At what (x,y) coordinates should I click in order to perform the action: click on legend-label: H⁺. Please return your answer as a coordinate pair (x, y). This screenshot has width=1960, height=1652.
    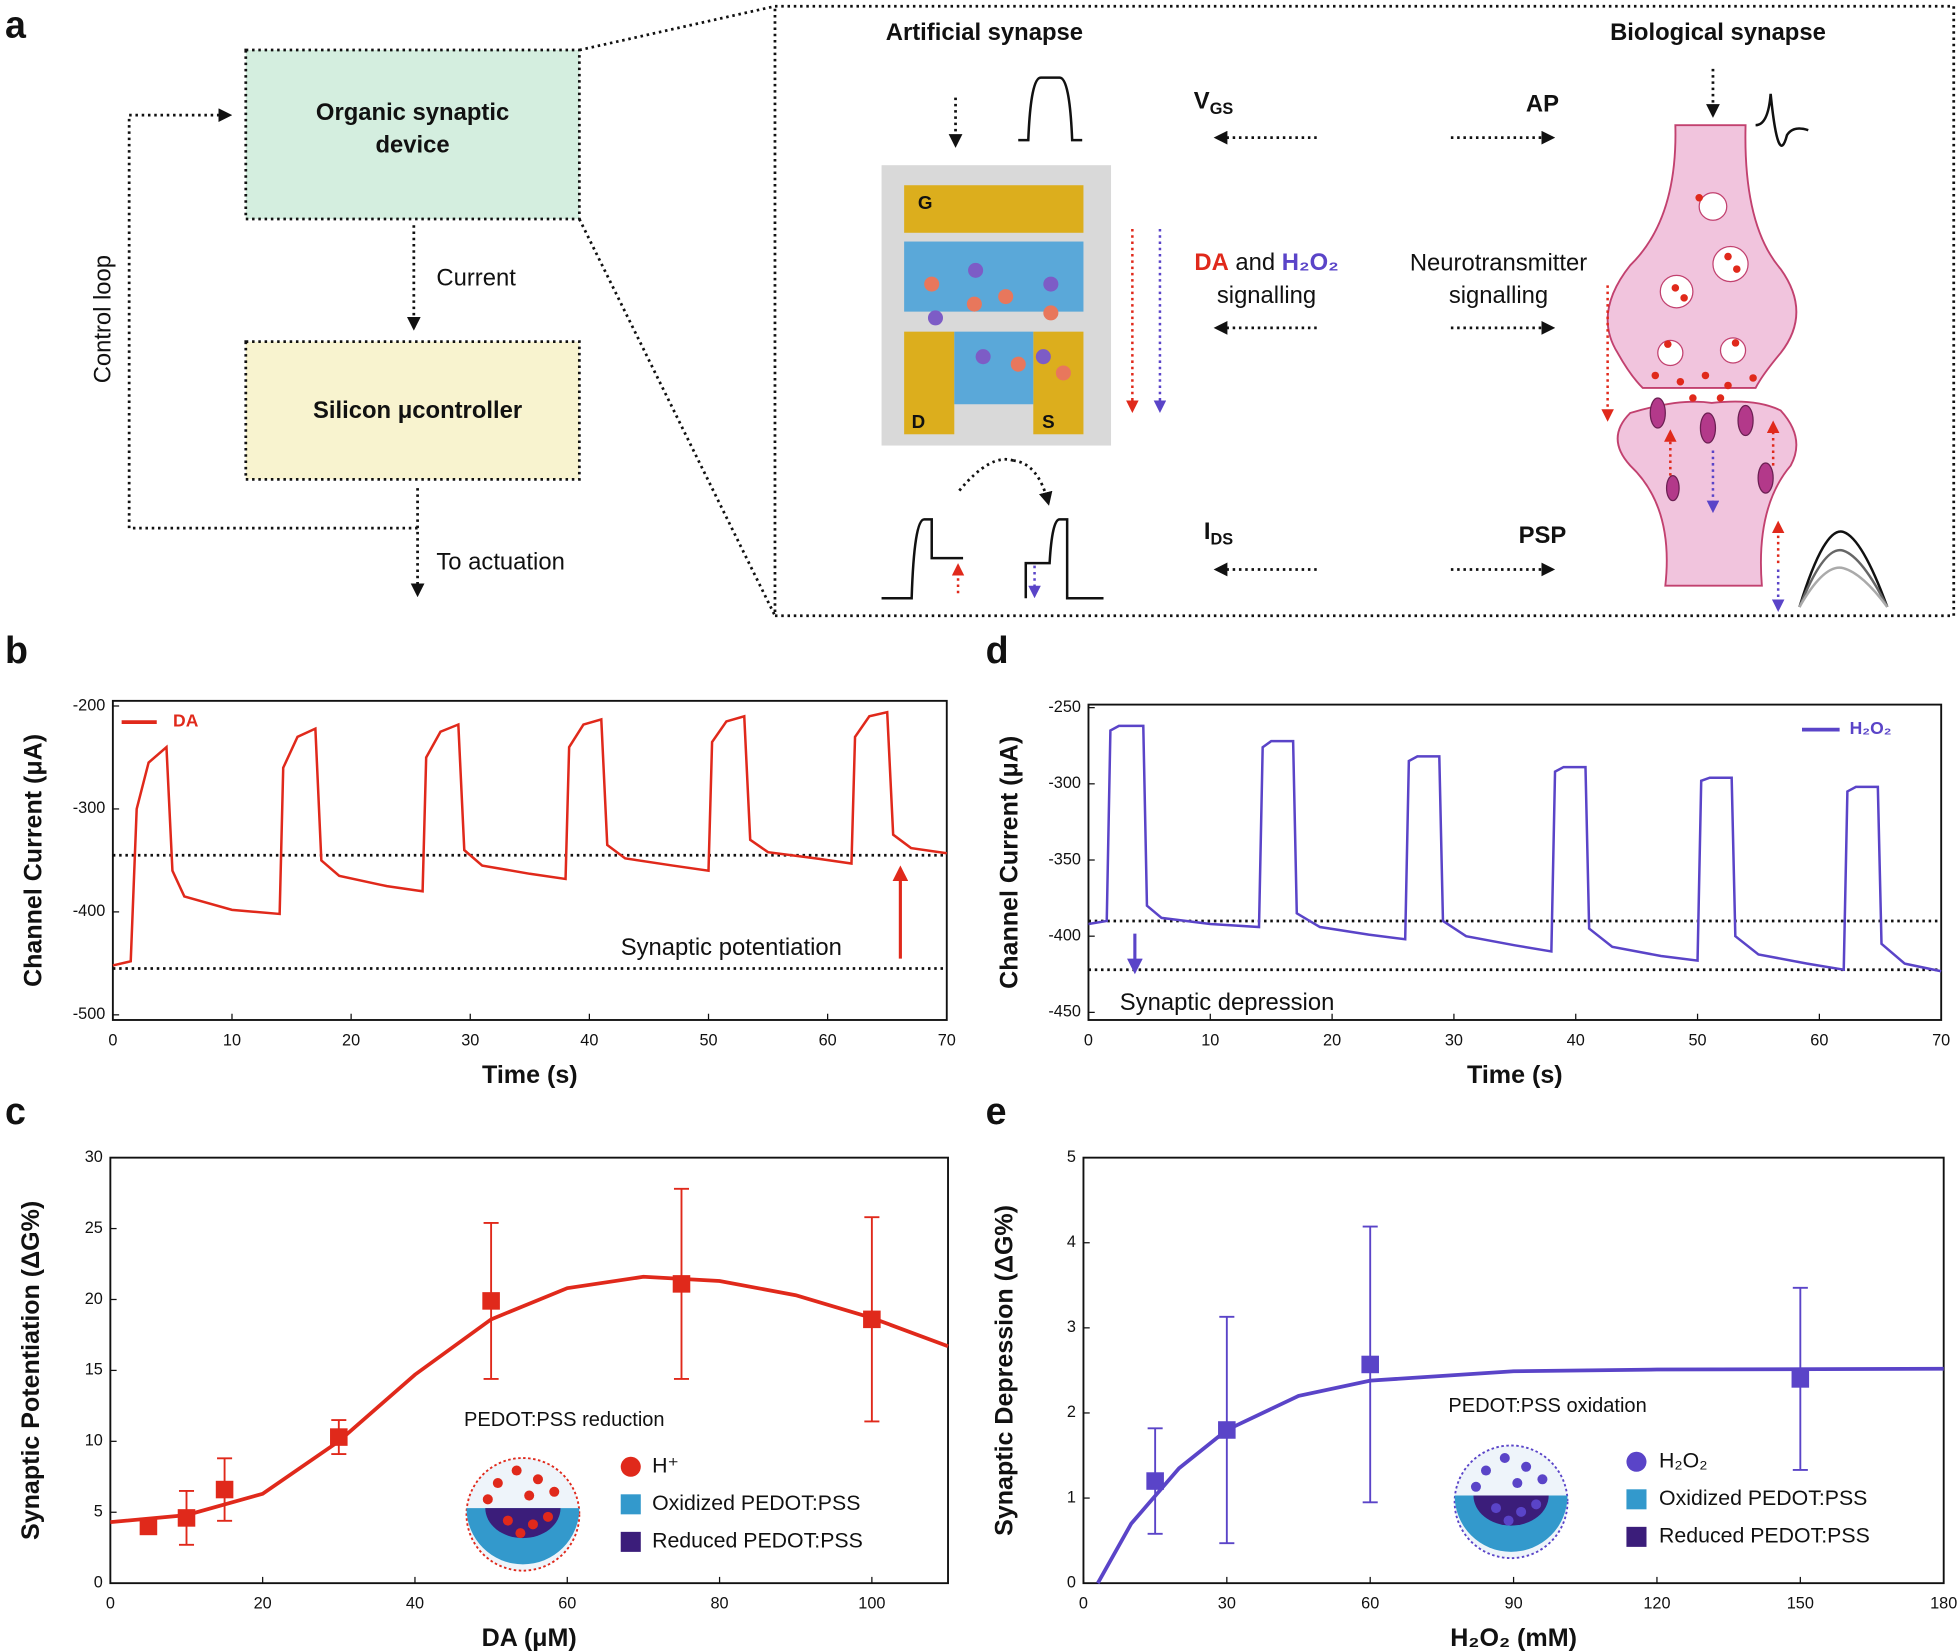
    Looking at the image, I should click on (665, 1465).